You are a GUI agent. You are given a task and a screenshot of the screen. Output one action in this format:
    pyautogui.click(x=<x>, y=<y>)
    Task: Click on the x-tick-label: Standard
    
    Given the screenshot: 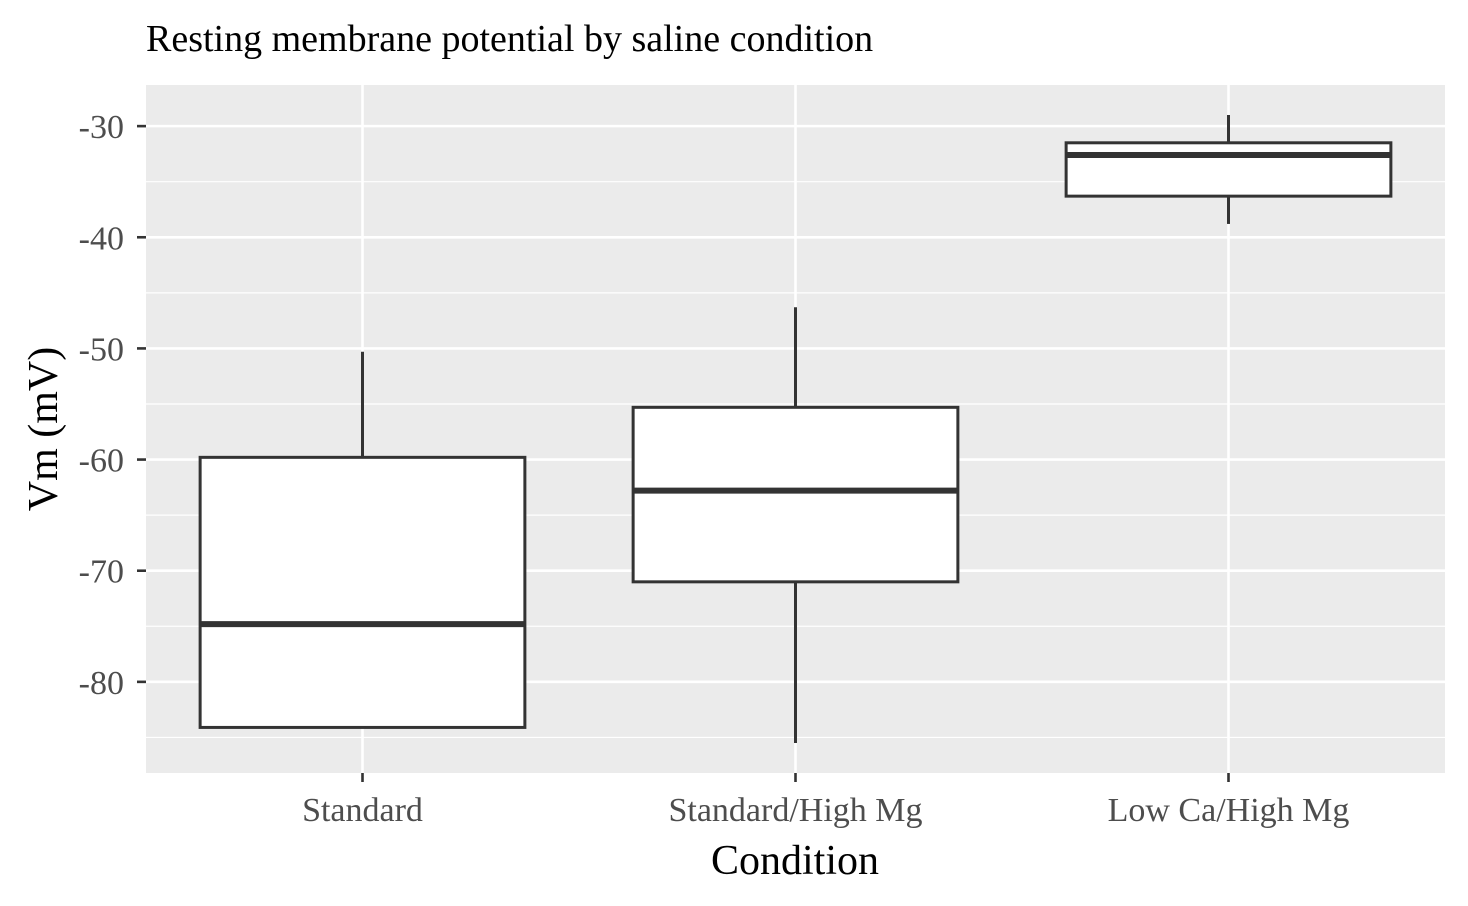 What is the action you would take?
    pyautogui.click(x=362, y=810)
    